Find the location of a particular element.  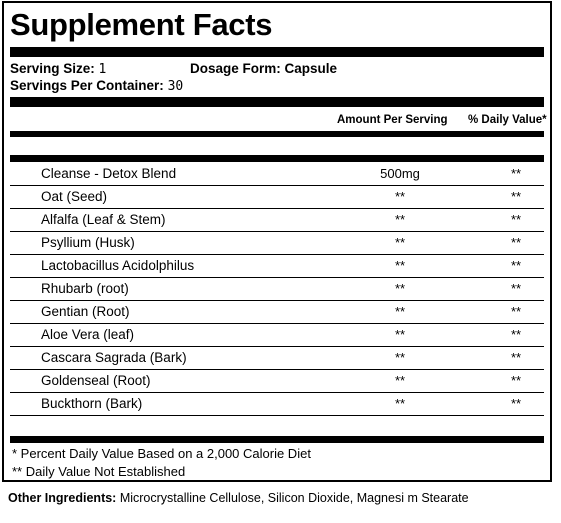

serving-size: Serving Size: 1 is located at coordinates (58, 69).